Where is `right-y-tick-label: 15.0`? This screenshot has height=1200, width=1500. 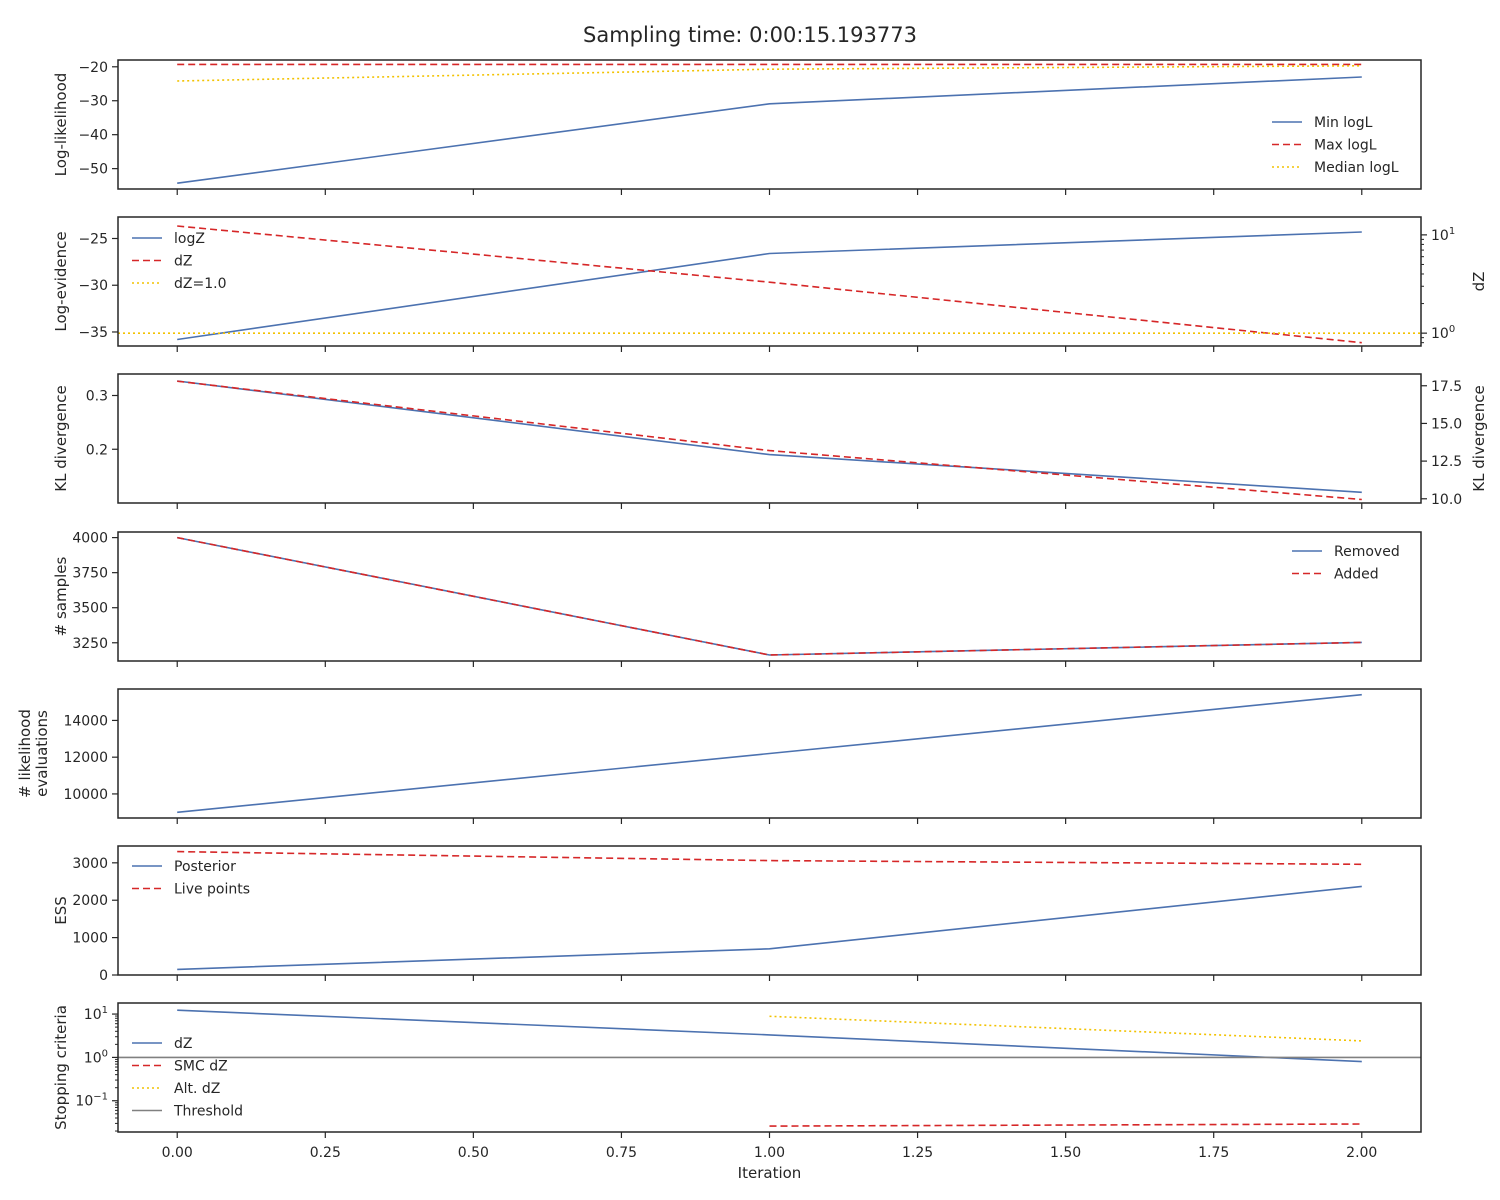 right-y-tick-label: 15.0 is located at coordinates (1446, 424).